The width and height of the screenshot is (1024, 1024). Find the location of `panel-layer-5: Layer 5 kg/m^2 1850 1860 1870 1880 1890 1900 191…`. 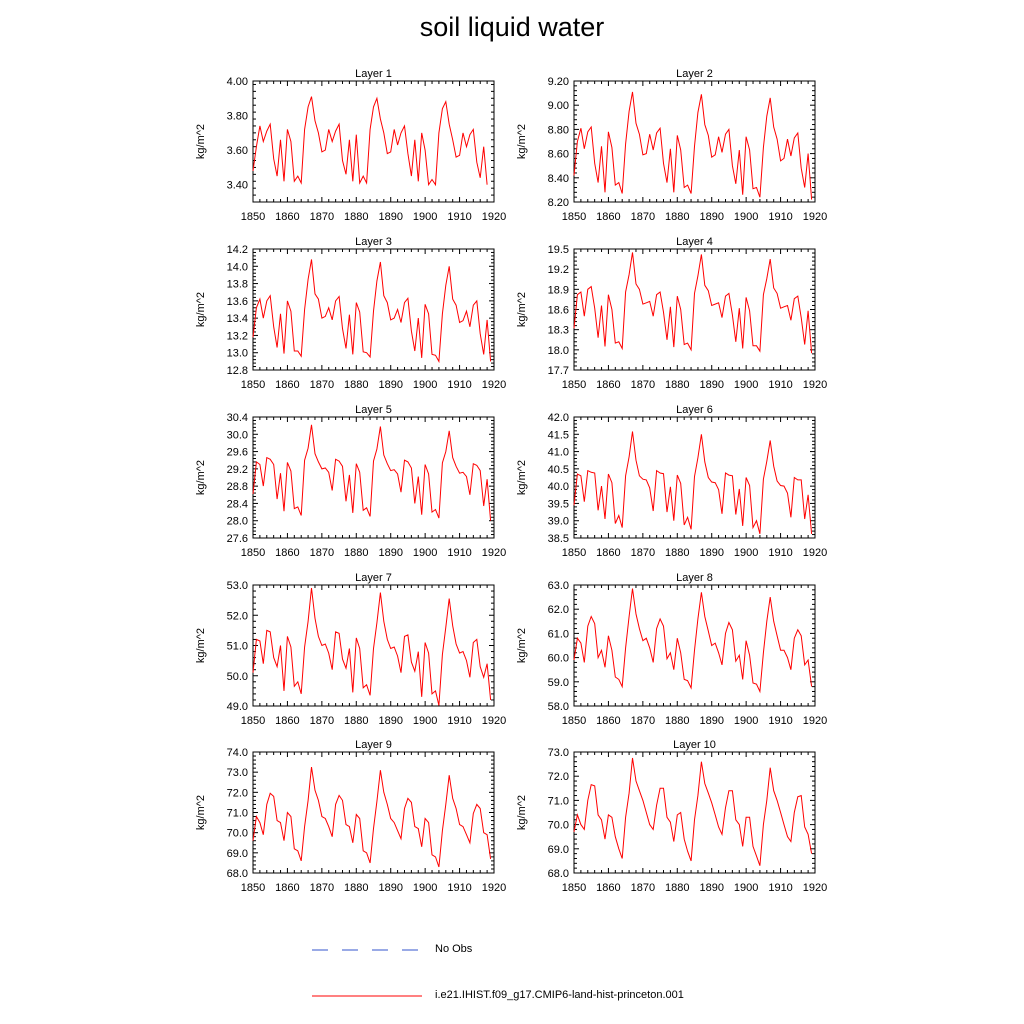

panel-layer-5: Layer 5 kg/m^2 1850 1860 1870 1880 1890 1900 191… is located at coordinates (350, 481).